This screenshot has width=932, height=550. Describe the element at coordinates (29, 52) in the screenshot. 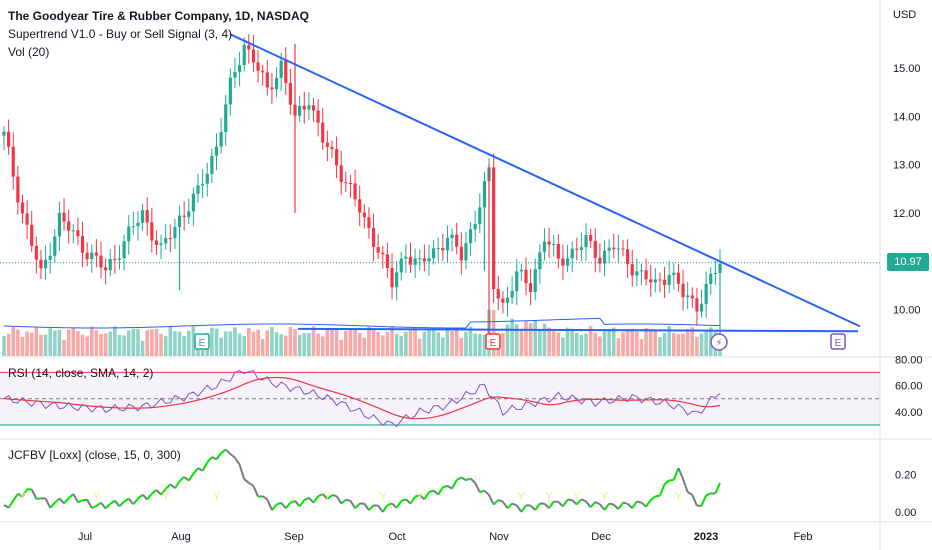

I see `volume-legend: Vol (20)` at that location.